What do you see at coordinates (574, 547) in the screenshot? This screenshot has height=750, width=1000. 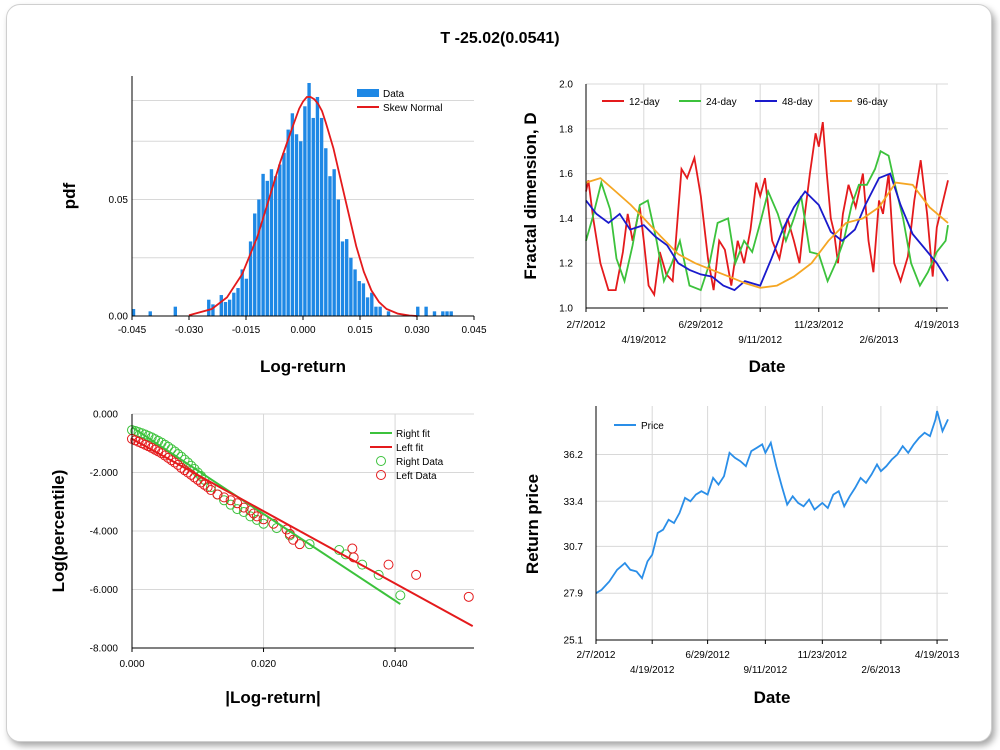 I see `price-y-tick-label: 30.7` at bounding box center [574, 547].